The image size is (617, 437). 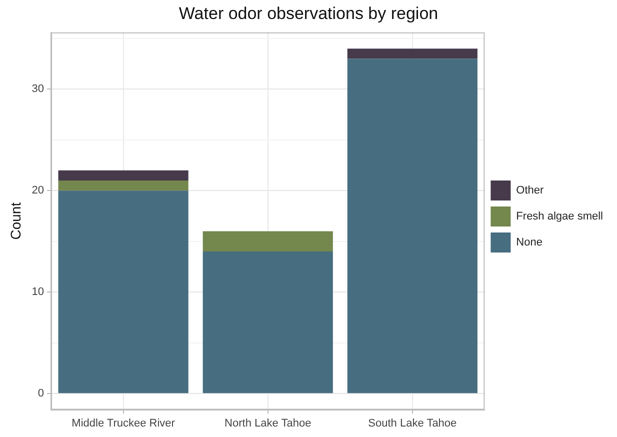 I want to click on legend-label: Fresh algae smell, so click(x=560, y=216).